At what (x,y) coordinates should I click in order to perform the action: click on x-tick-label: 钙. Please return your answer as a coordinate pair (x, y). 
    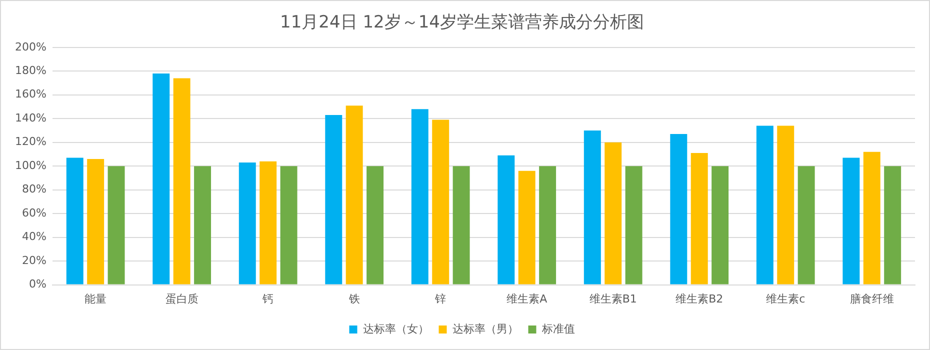
    Looking at the image, I should click on (268, 299).